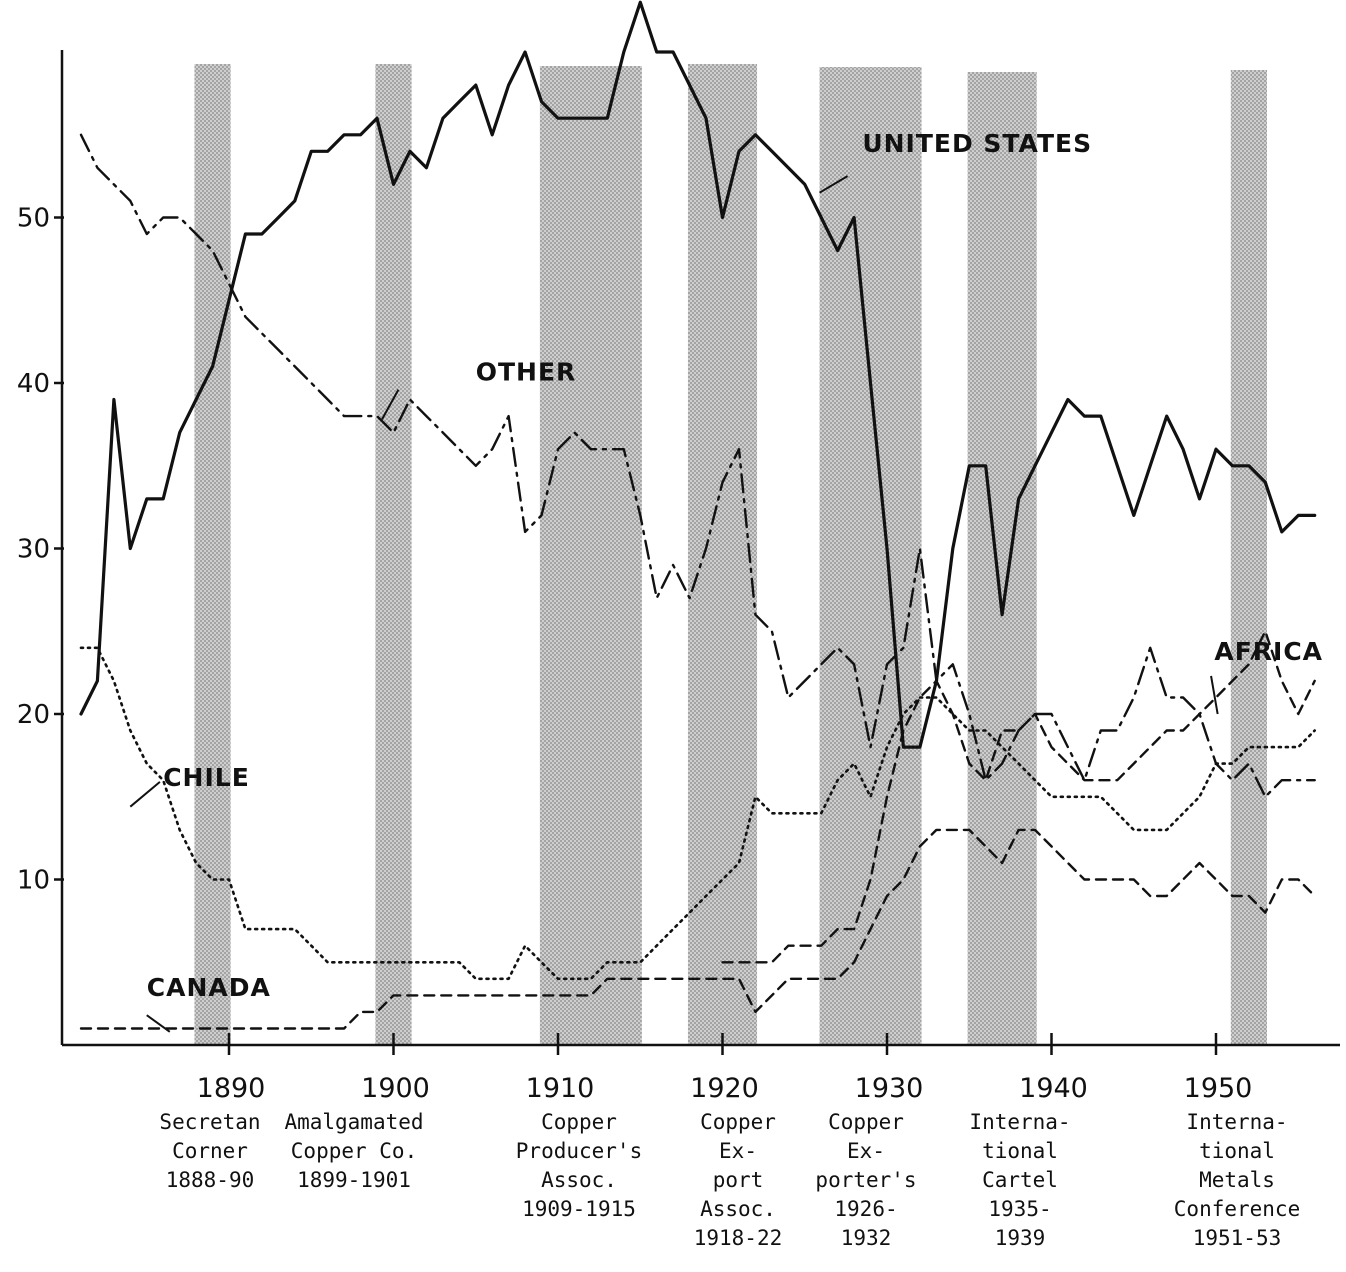 This screenshot has width=1346, height=1272. I want to click on series-line-africa, so click(1018, 797).